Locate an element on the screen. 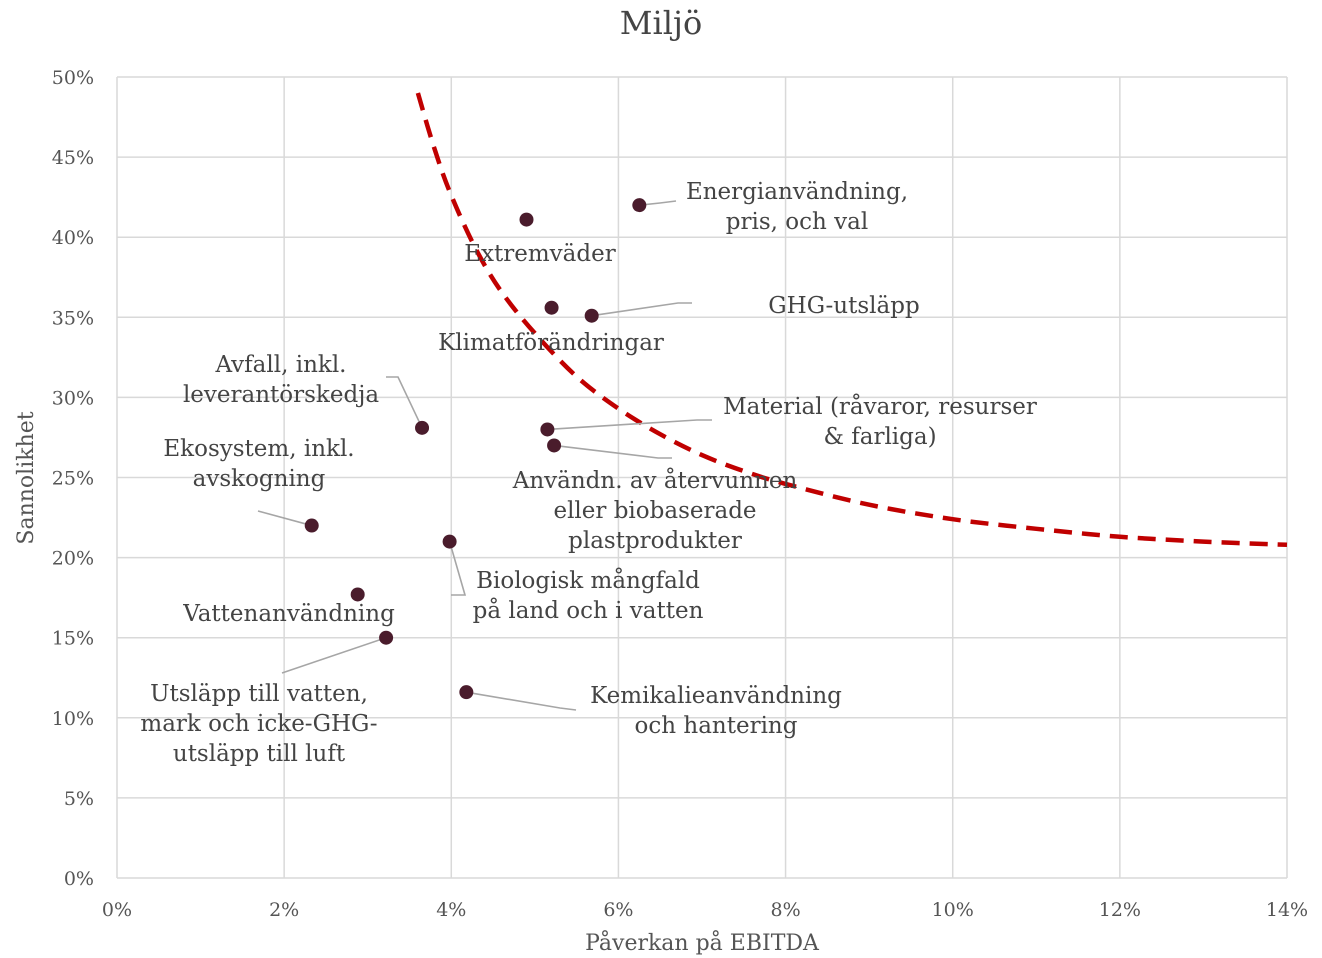  x-tick-label: 12% is located at coordinates (1120, 910).